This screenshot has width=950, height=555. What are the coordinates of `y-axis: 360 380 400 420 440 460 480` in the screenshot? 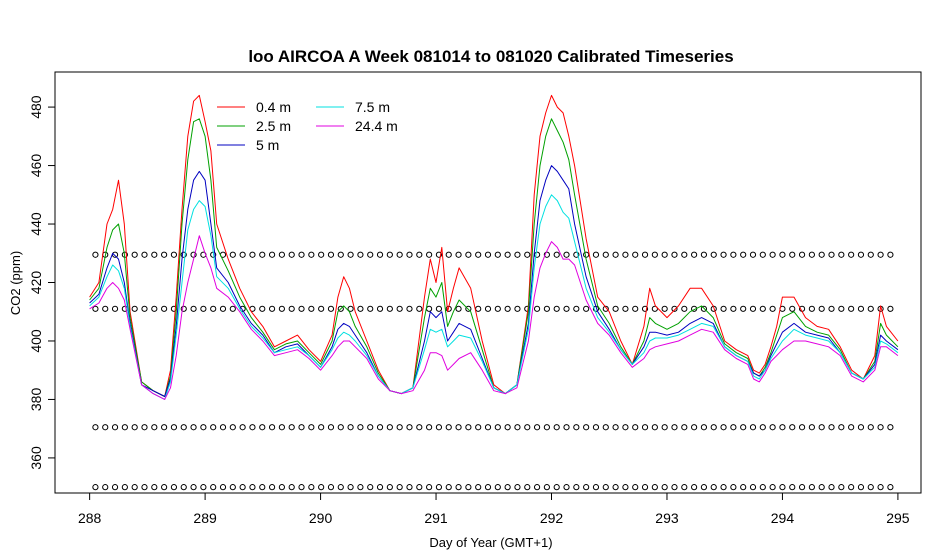 It's located at (42, 282).